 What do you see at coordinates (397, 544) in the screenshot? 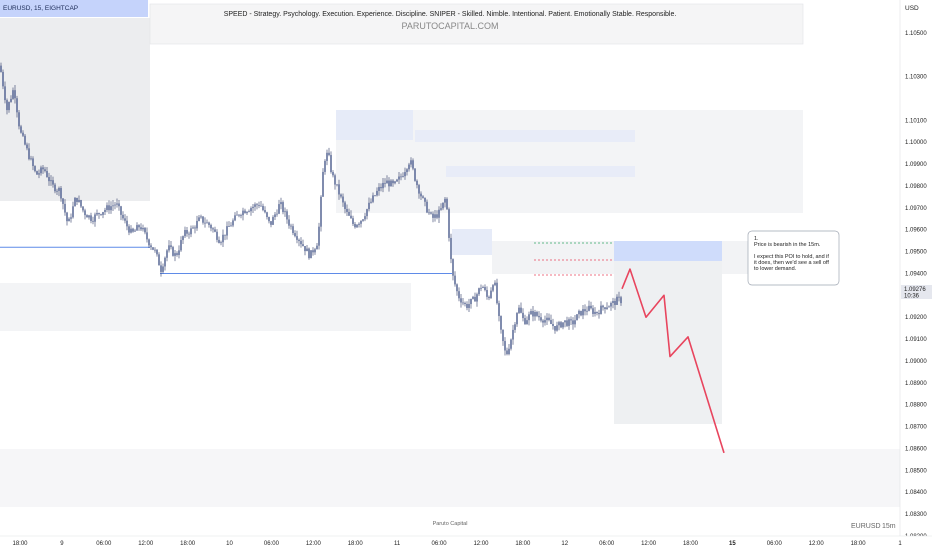
I see `x-tick-label: 11` at bounding box center [397, 544].